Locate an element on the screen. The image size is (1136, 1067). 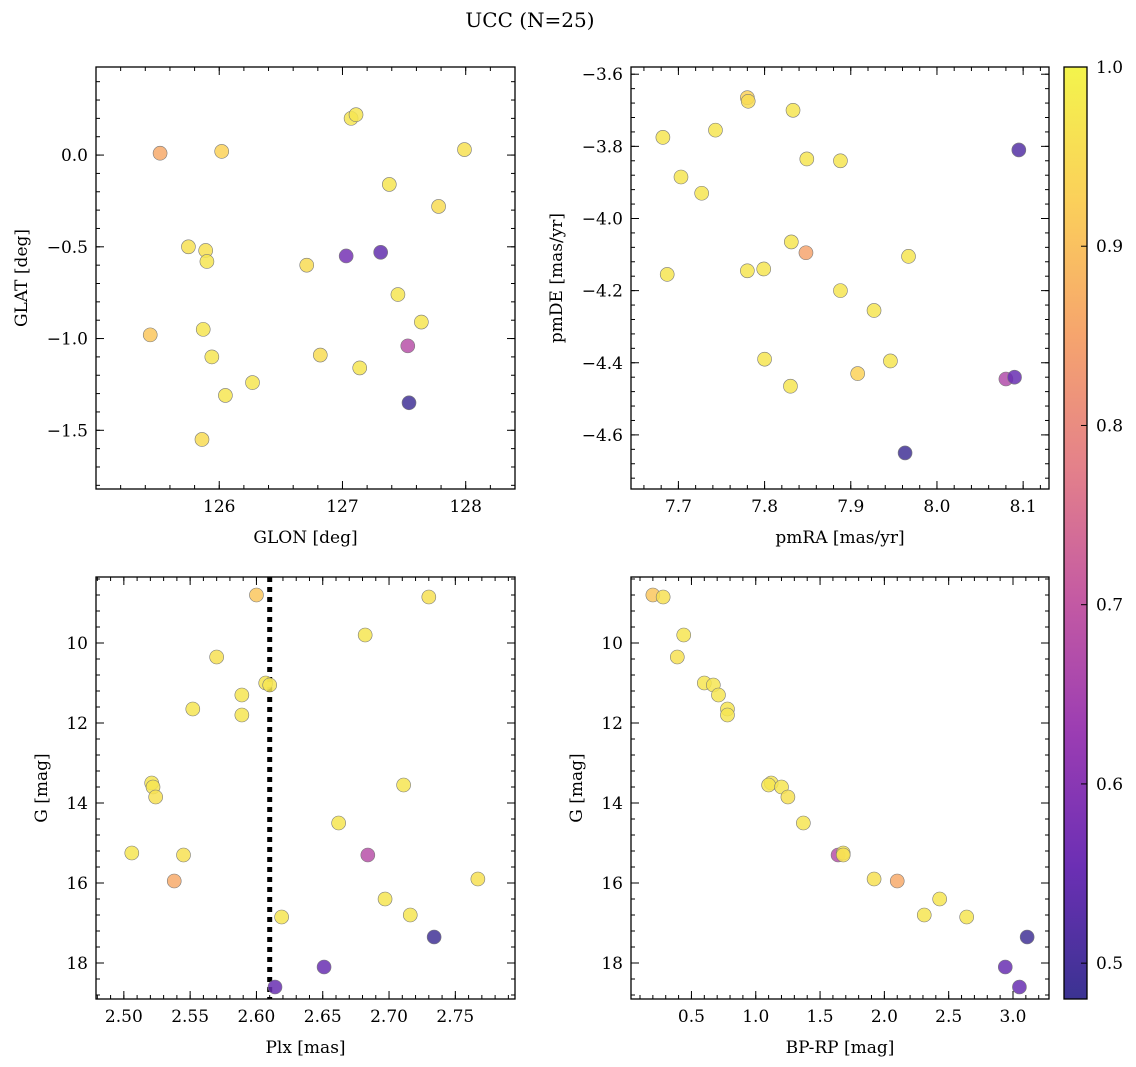
x-tick-label: 2.75 is located at coordinates (455, 1017).